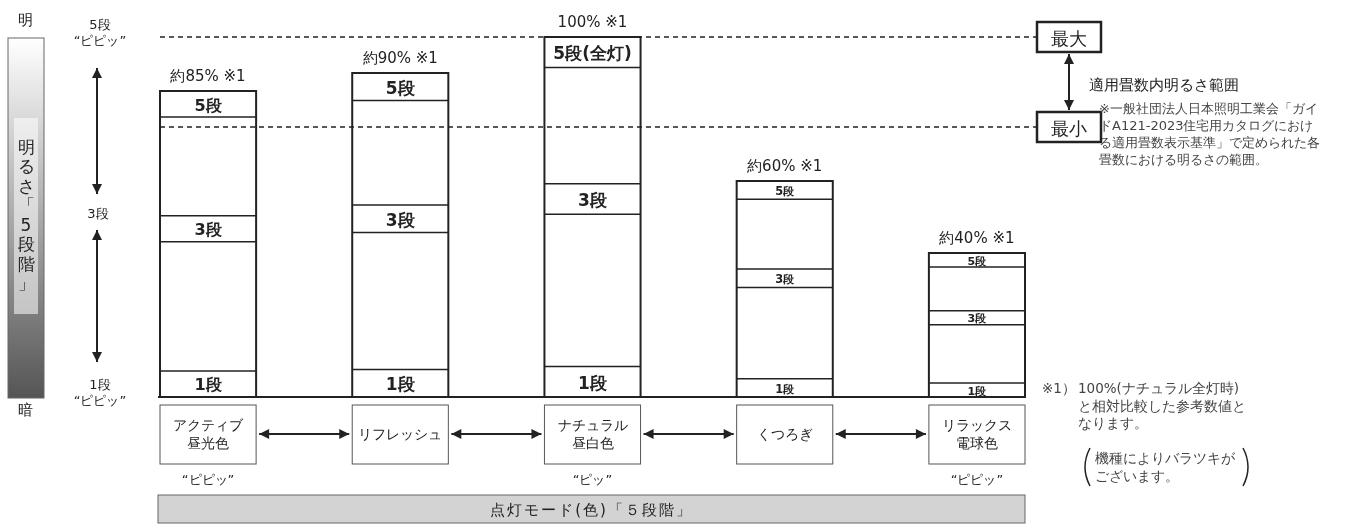  What do you see at coordinates (209, 434) in the screenshot?
I see `x-tick-label: アクティブ昼光色` at bounding box center [209, 434].